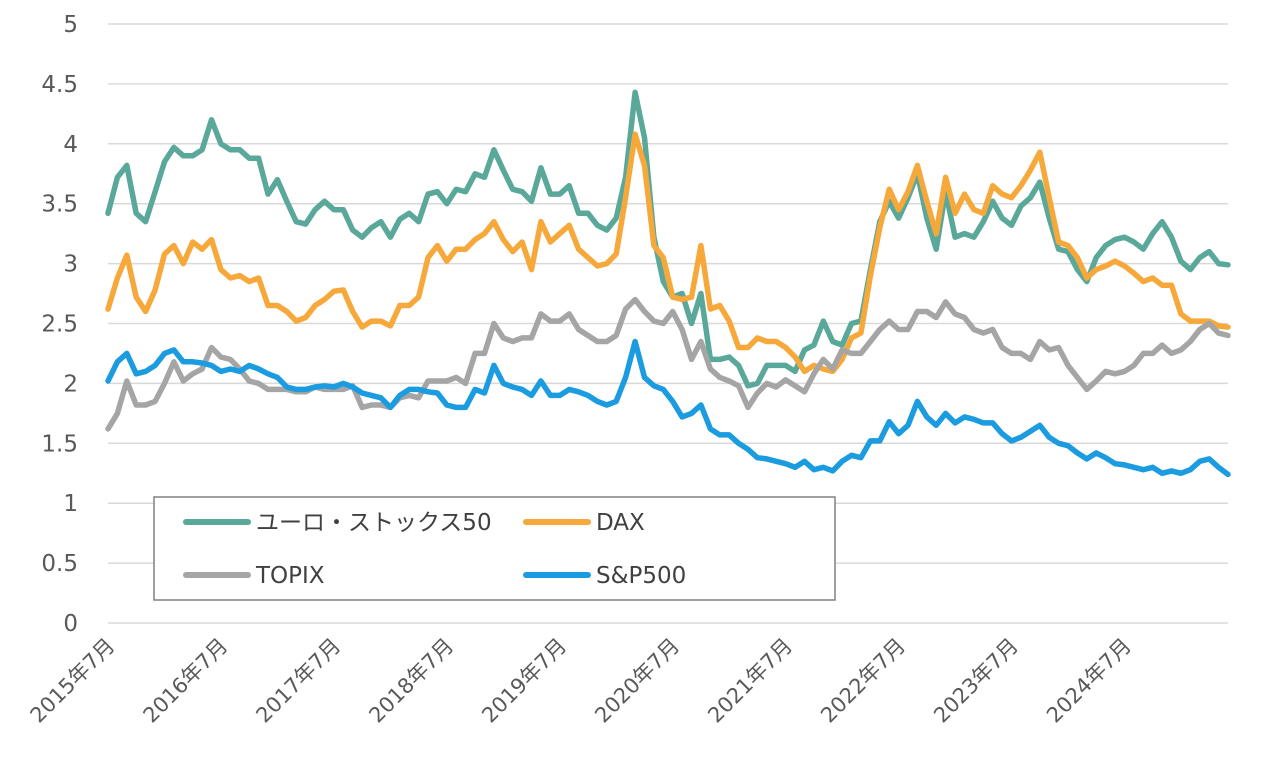 The image size is (1275, 775). Describe the element at coordinates (641, 576) in the screenshot. I see `legend-label: S&P500` at that location.